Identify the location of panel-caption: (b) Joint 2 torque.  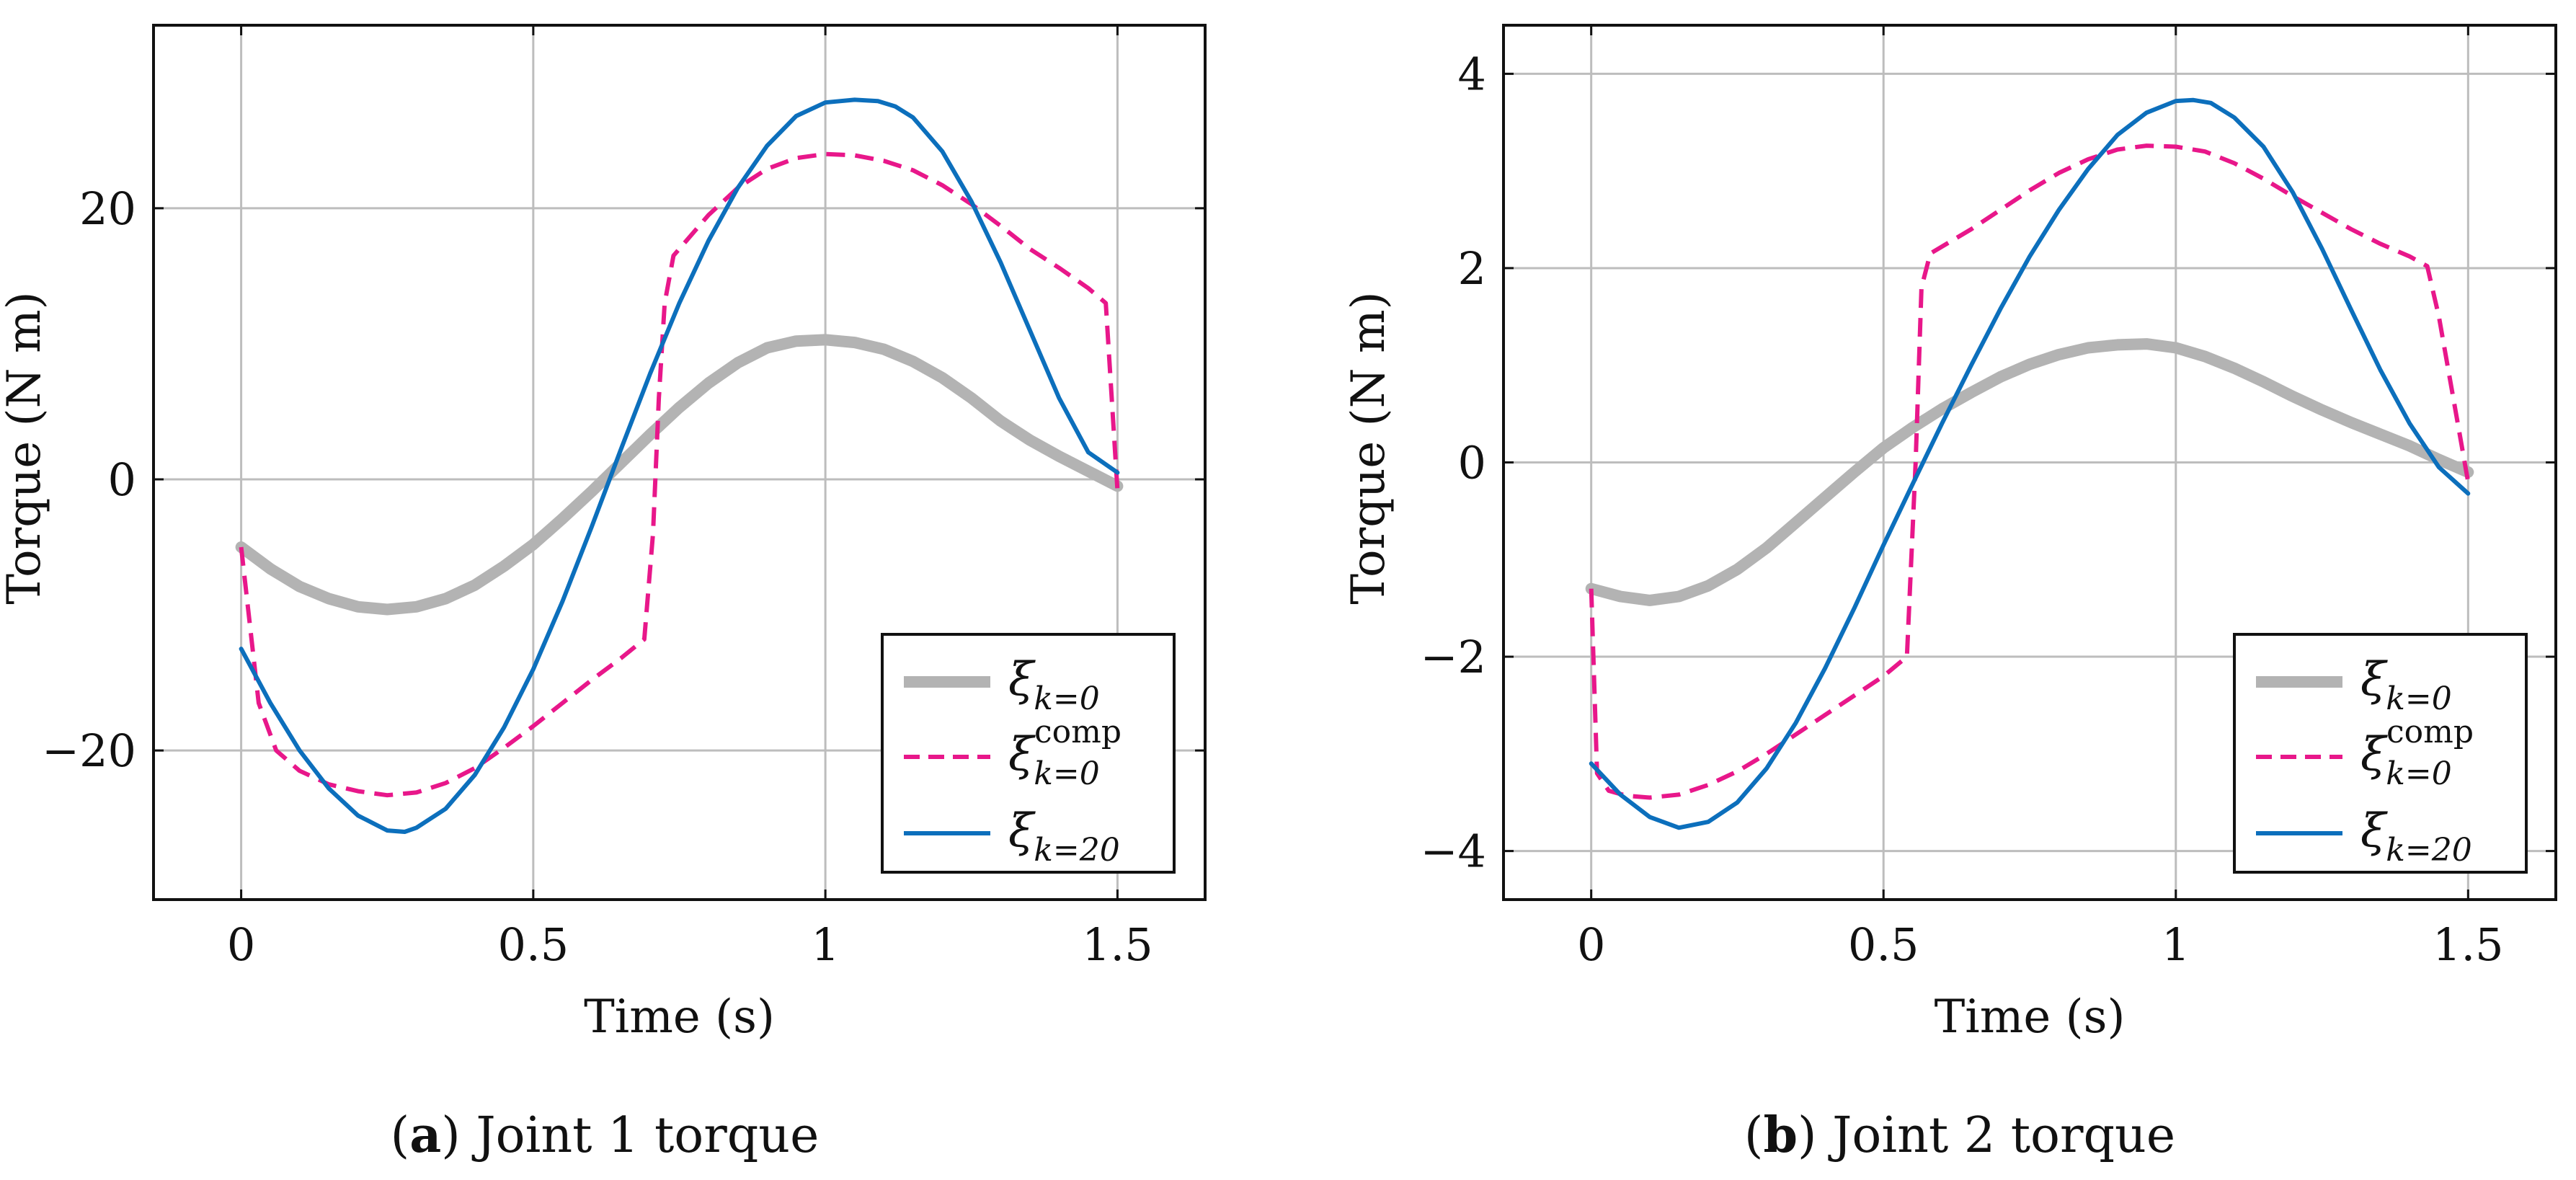
(1960, 1135).